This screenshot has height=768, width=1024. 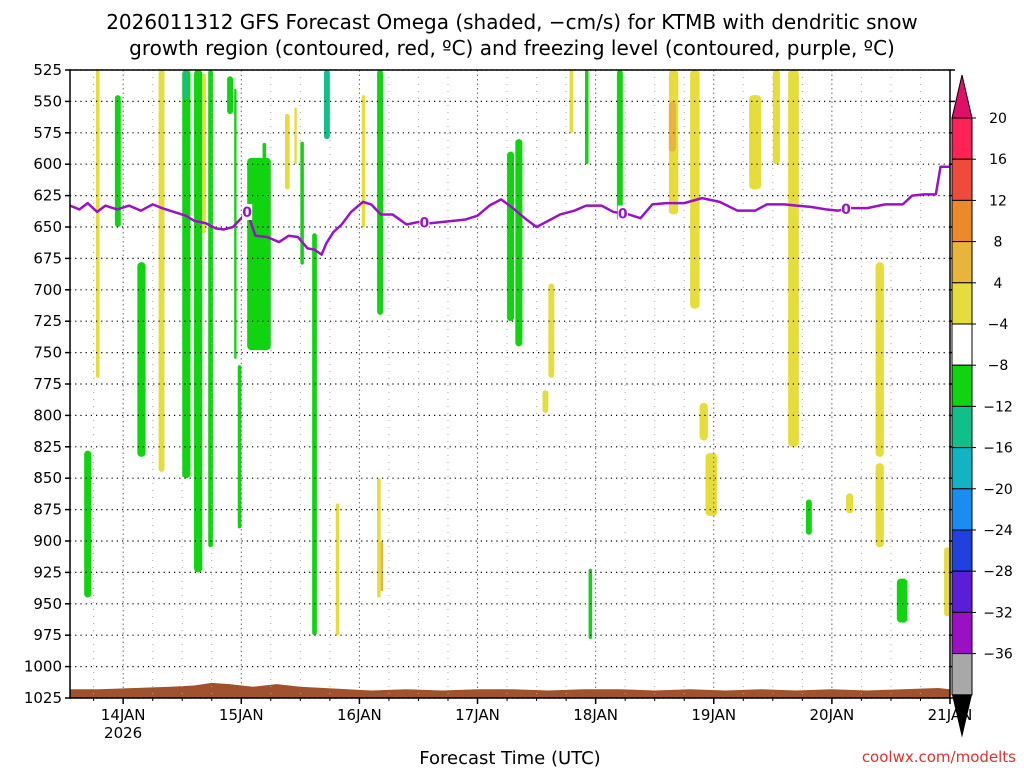 What do you see at coordinates (47, 164) in the screenshot?
I see `y-tick-label: 600` at bounding box center [47, 164].